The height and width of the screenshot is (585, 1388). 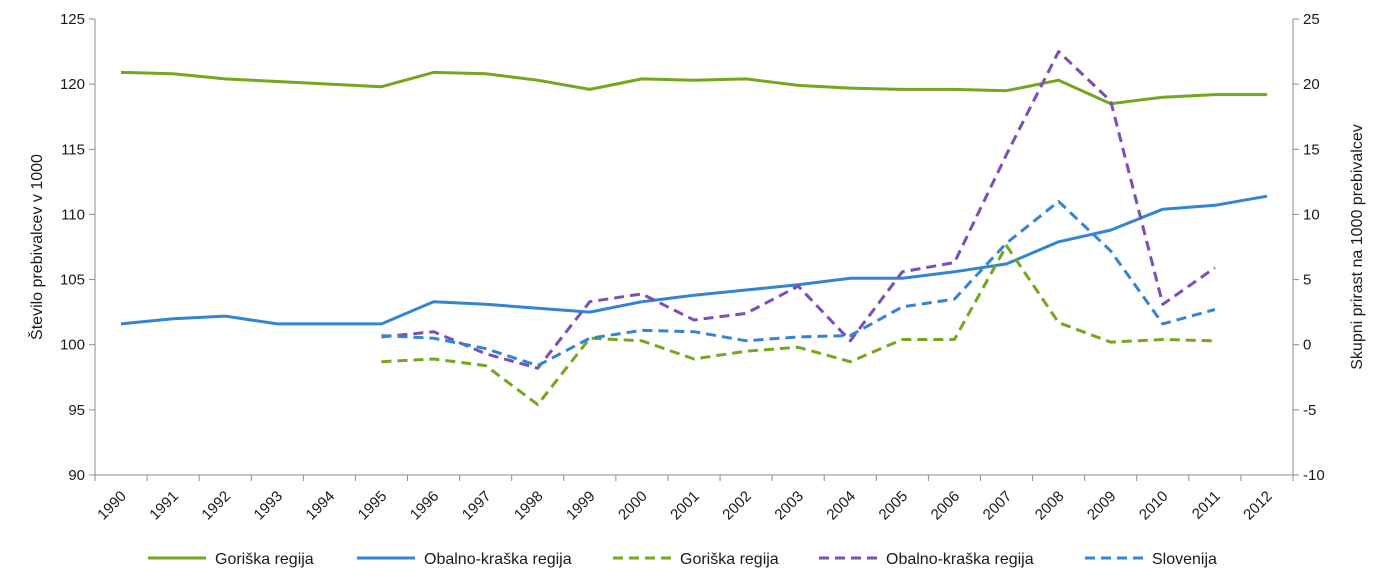 What do you see at coordinates (1184, 559) in the screenshot?
I see `legend-label: Slovenija` at bounding box center [1184, 559].